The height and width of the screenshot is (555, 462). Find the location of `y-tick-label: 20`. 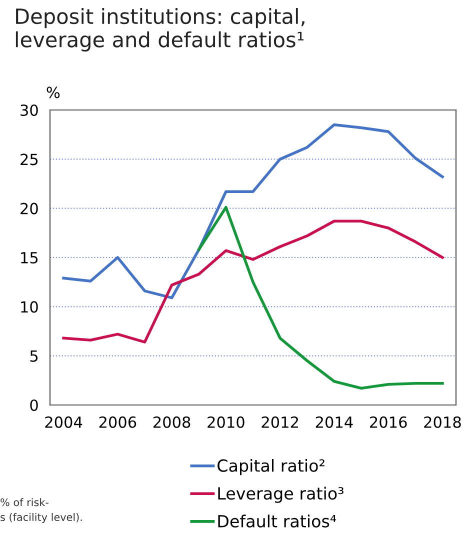

y-tick-label: 20 is located at coordinates (29, 208).